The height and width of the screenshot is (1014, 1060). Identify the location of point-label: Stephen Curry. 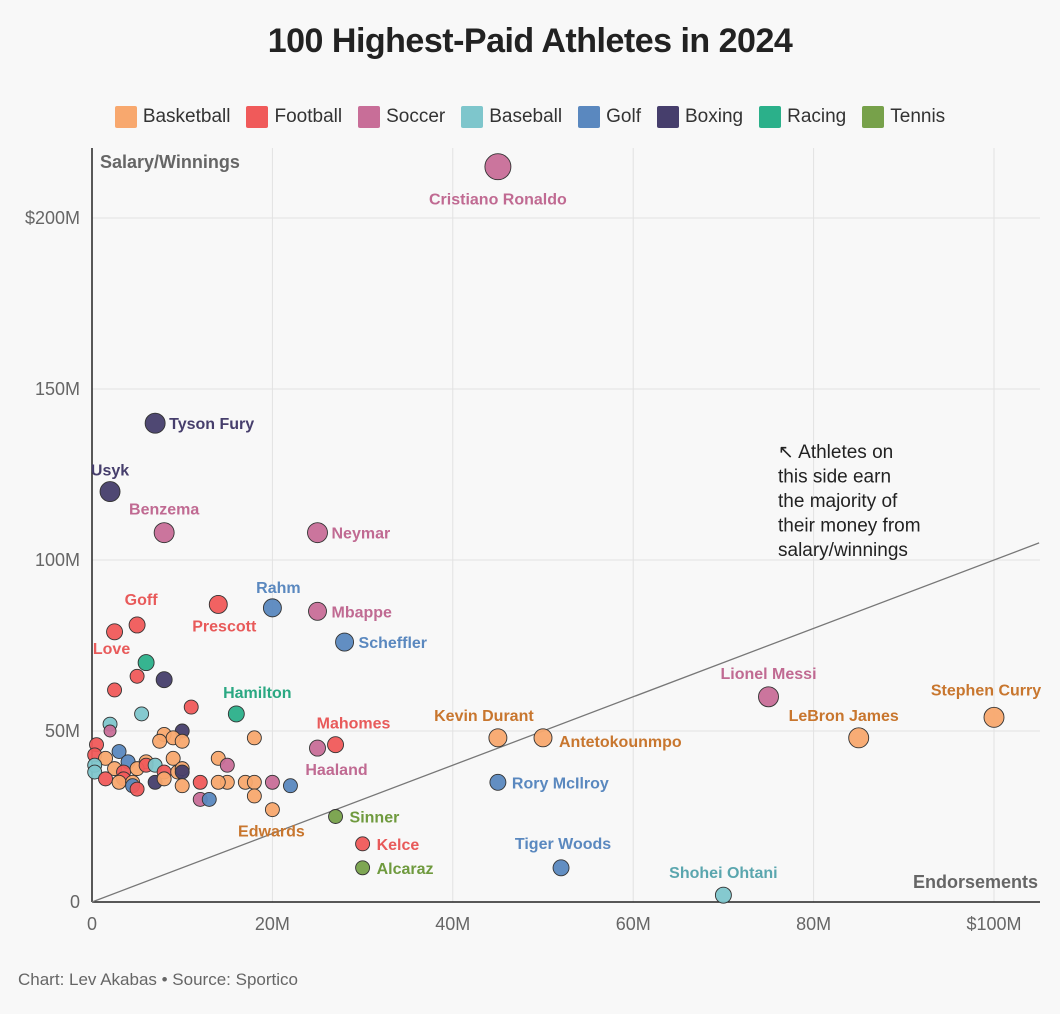
(986, 690).